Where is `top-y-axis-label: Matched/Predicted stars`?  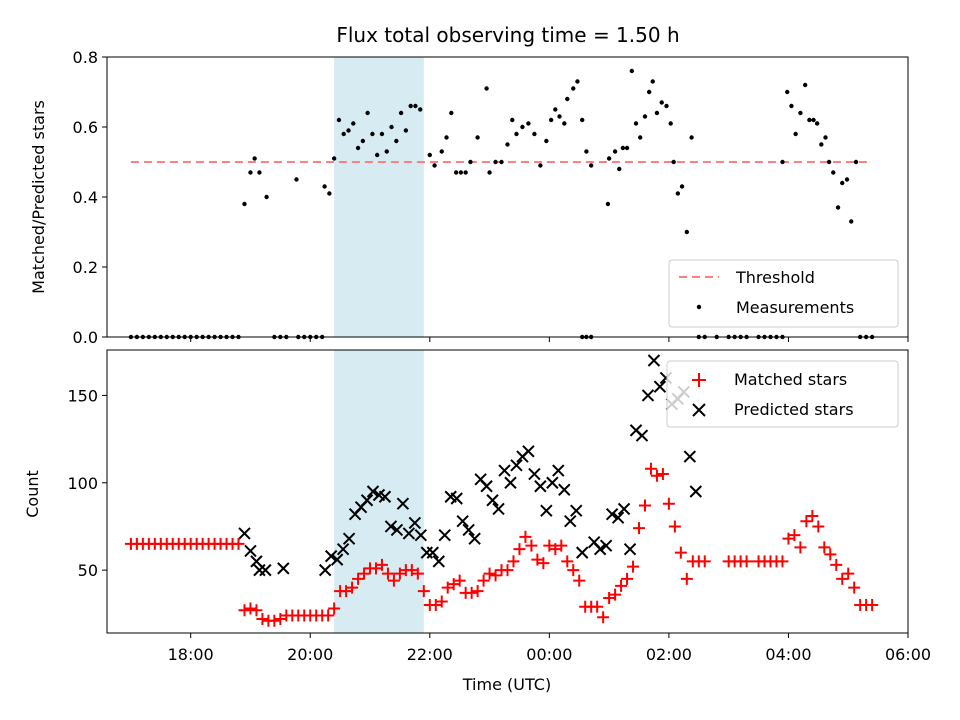
top-y-axis-label: Matched/Predicted stars is located at coordinates (38, 197).